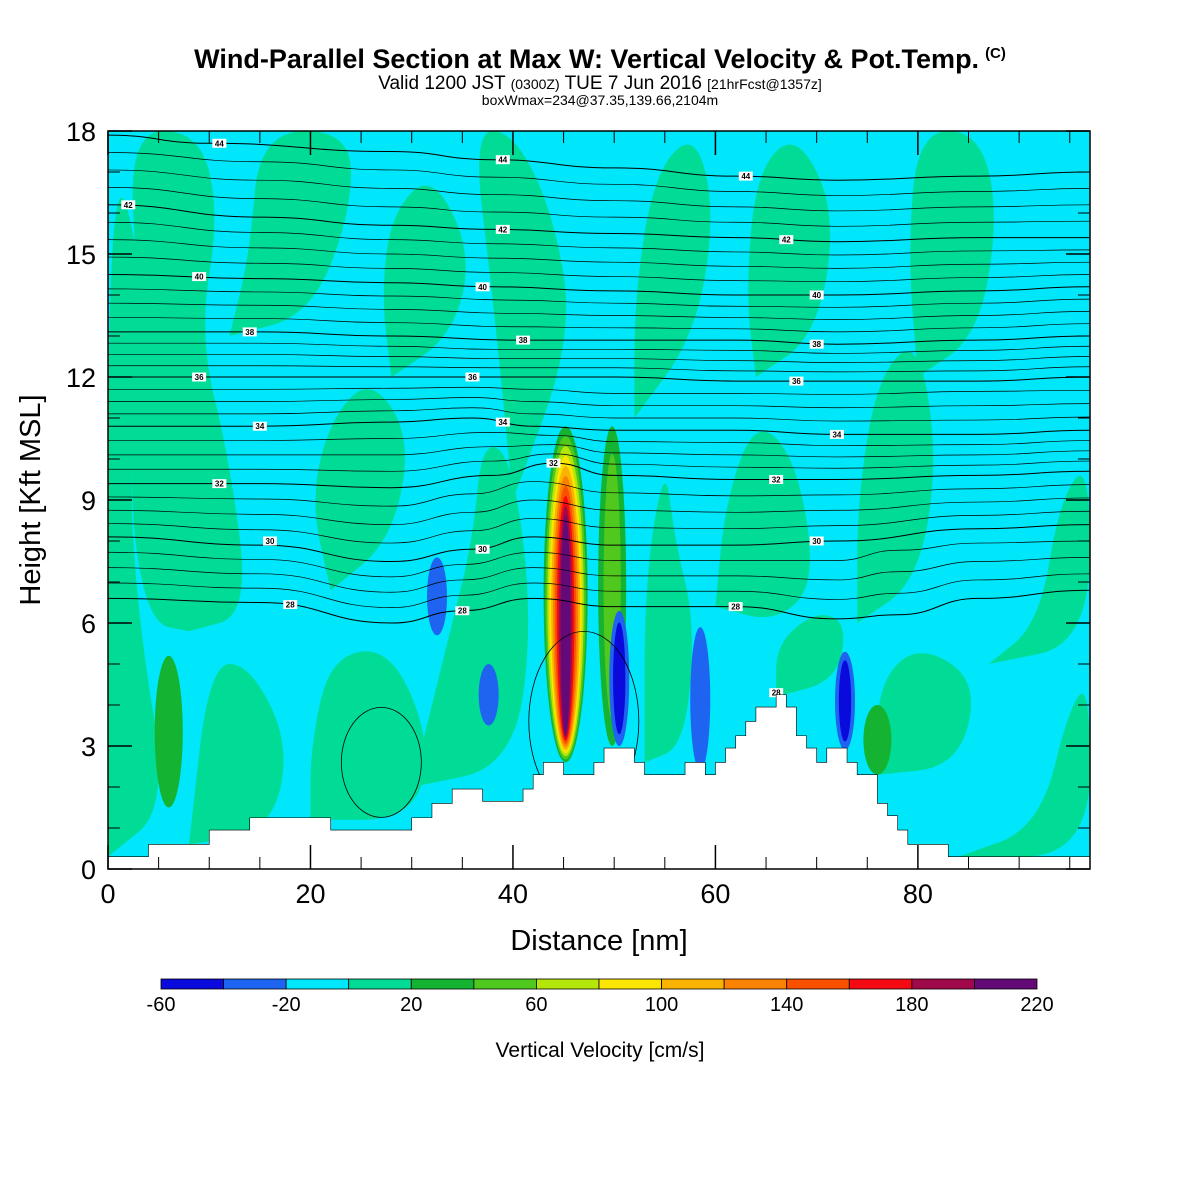  What do you see at coordinates (1036, 1005) in the screenshot?
I see `colorbar-tick-label: 220` at bounding box center [1036, 1005].